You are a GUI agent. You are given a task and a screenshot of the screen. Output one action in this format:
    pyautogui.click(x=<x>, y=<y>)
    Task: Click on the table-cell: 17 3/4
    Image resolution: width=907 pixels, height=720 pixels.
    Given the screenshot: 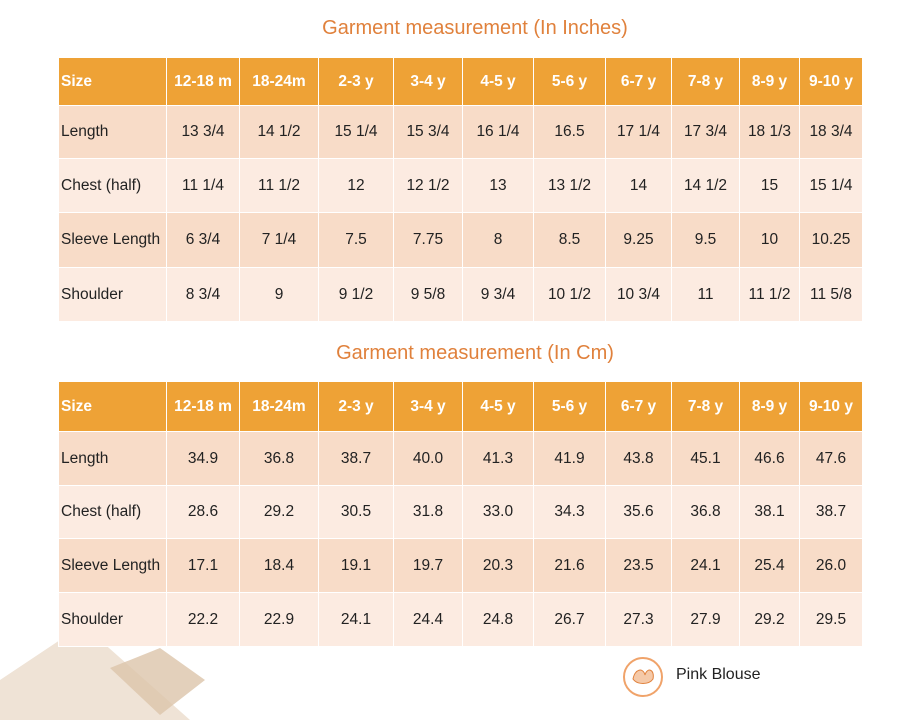 What is the action you would take?
    pyautogui.click(x=705, y=132)
    